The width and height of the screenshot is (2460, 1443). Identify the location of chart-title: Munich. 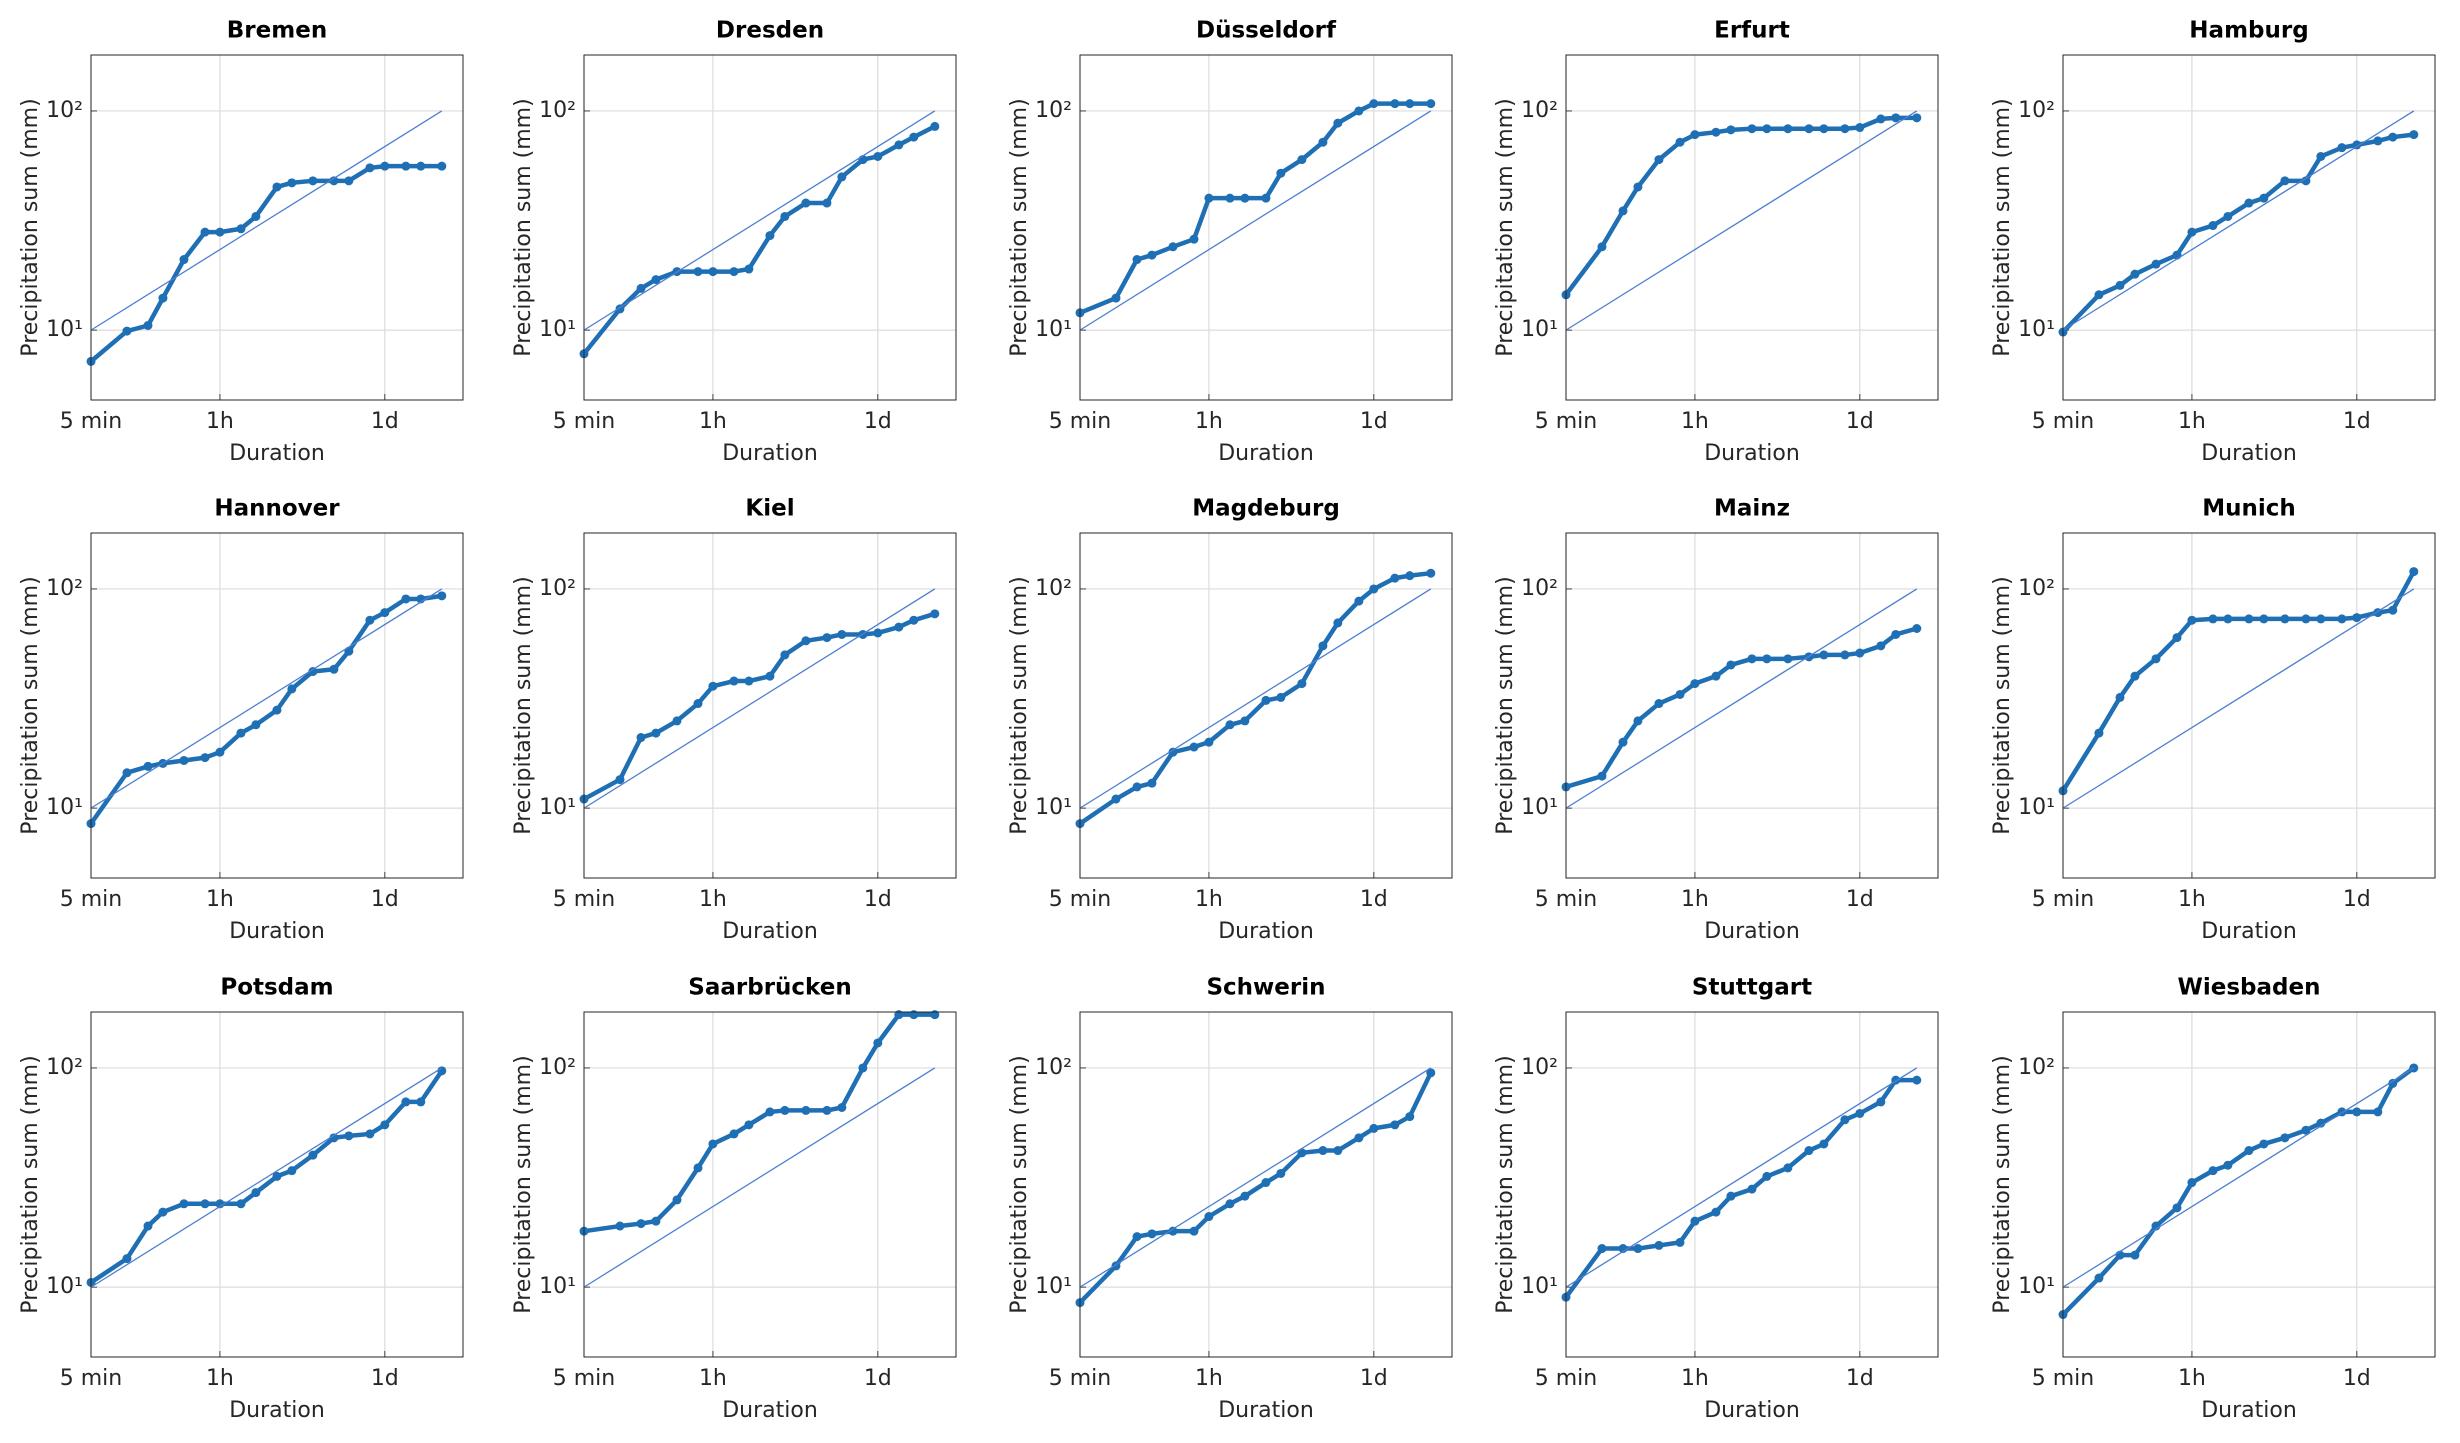
(2249, 509).